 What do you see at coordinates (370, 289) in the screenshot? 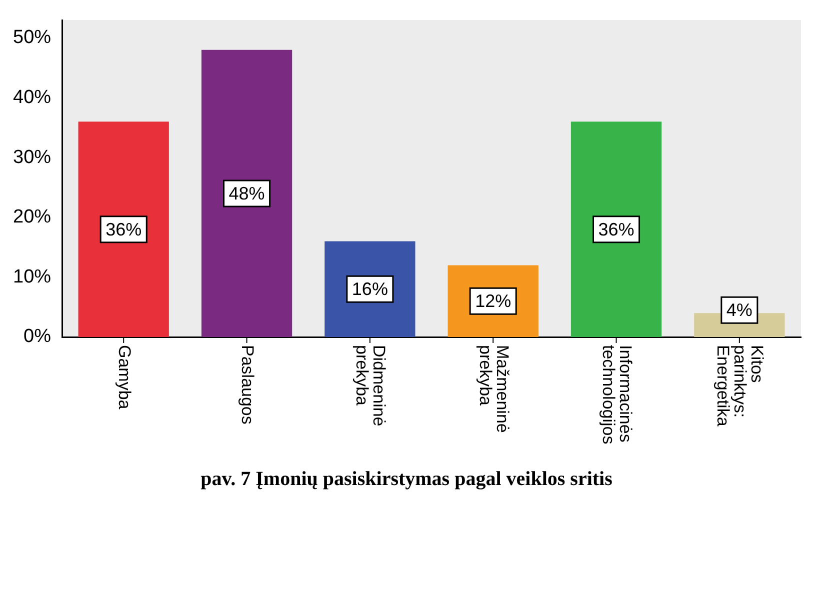
I see `data-label: 16%` at bounding box center [370, 289].